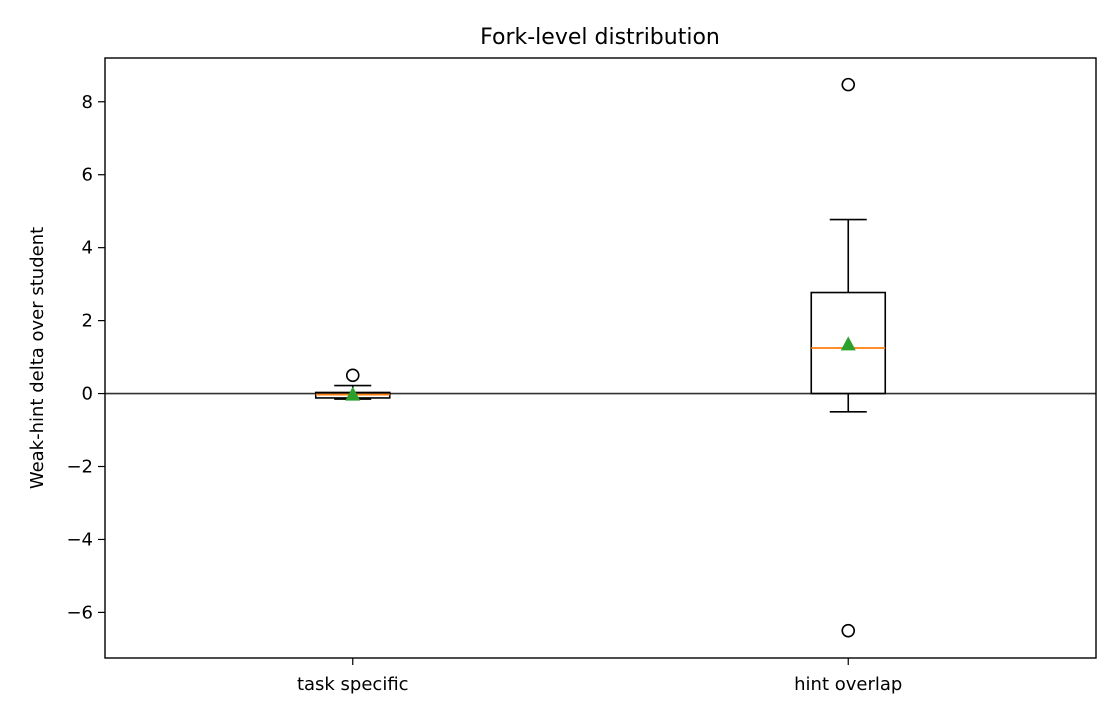  I want to click on y-tick-label: −2, so click(79, 467).